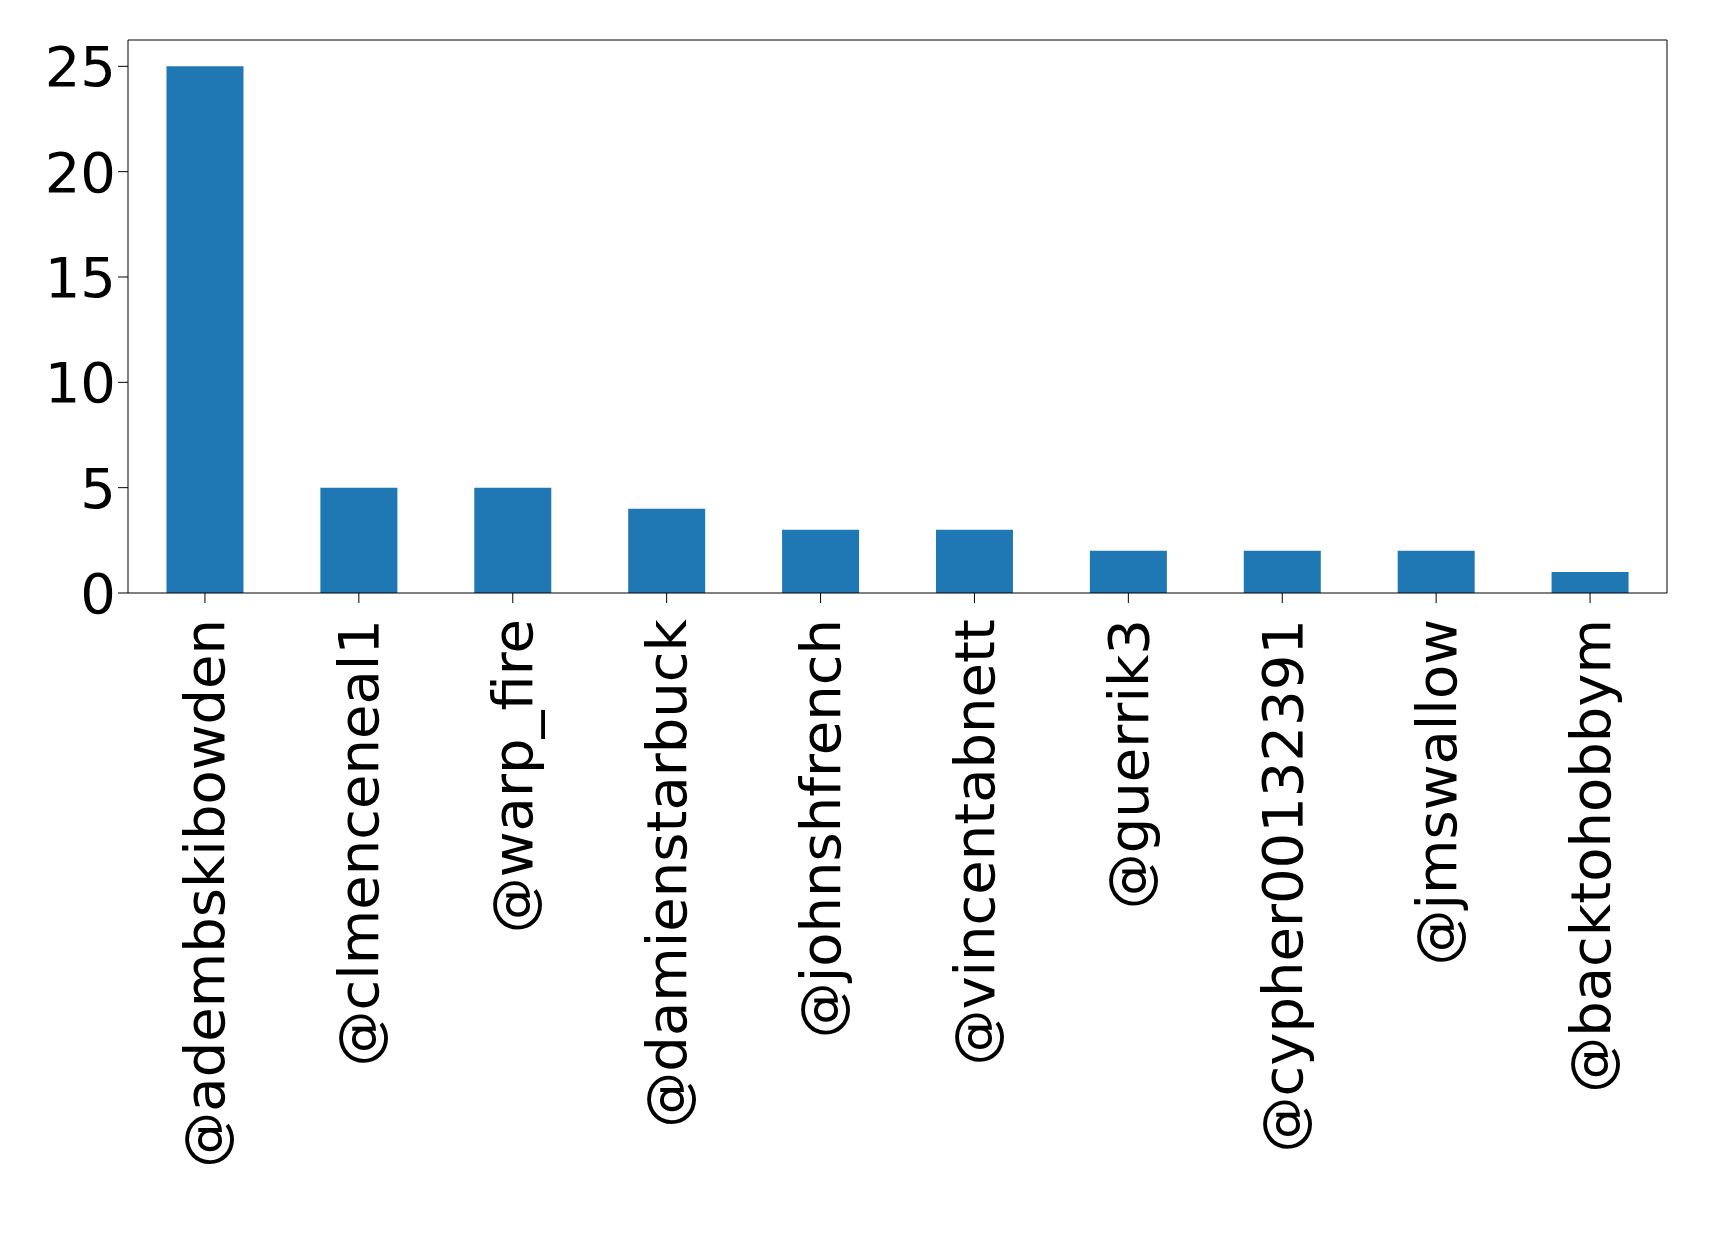  I want to click on x-tick-label: @backtohobbym, so click(1590, 856).